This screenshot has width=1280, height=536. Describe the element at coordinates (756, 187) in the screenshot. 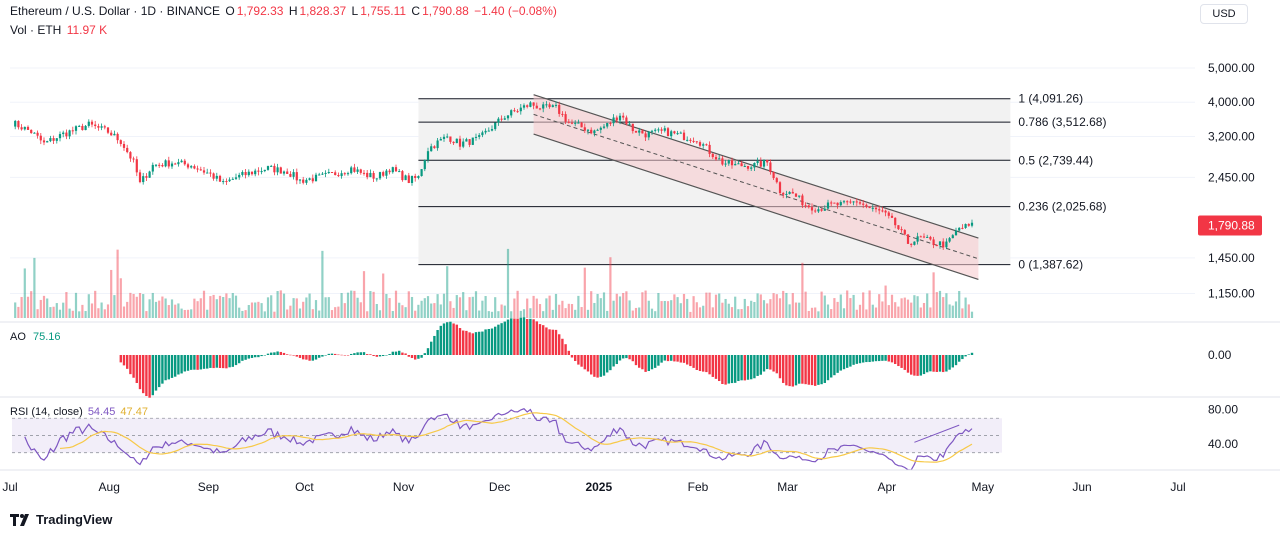

I see `descending-channel` at that location.